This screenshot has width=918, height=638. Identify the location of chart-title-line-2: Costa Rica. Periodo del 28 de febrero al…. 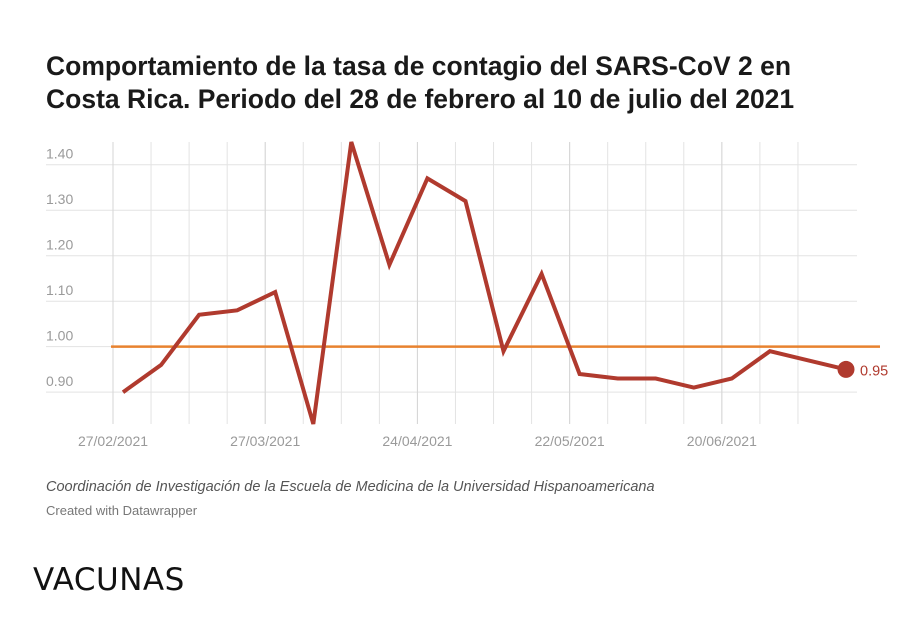
(420, 99).